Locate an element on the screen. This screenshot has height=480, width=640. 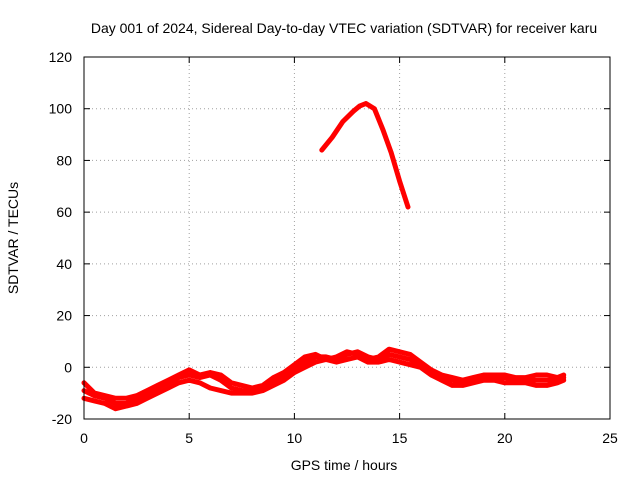
y-axis-label: SDTVAR / TECUs is located at coordinates (13, 238).